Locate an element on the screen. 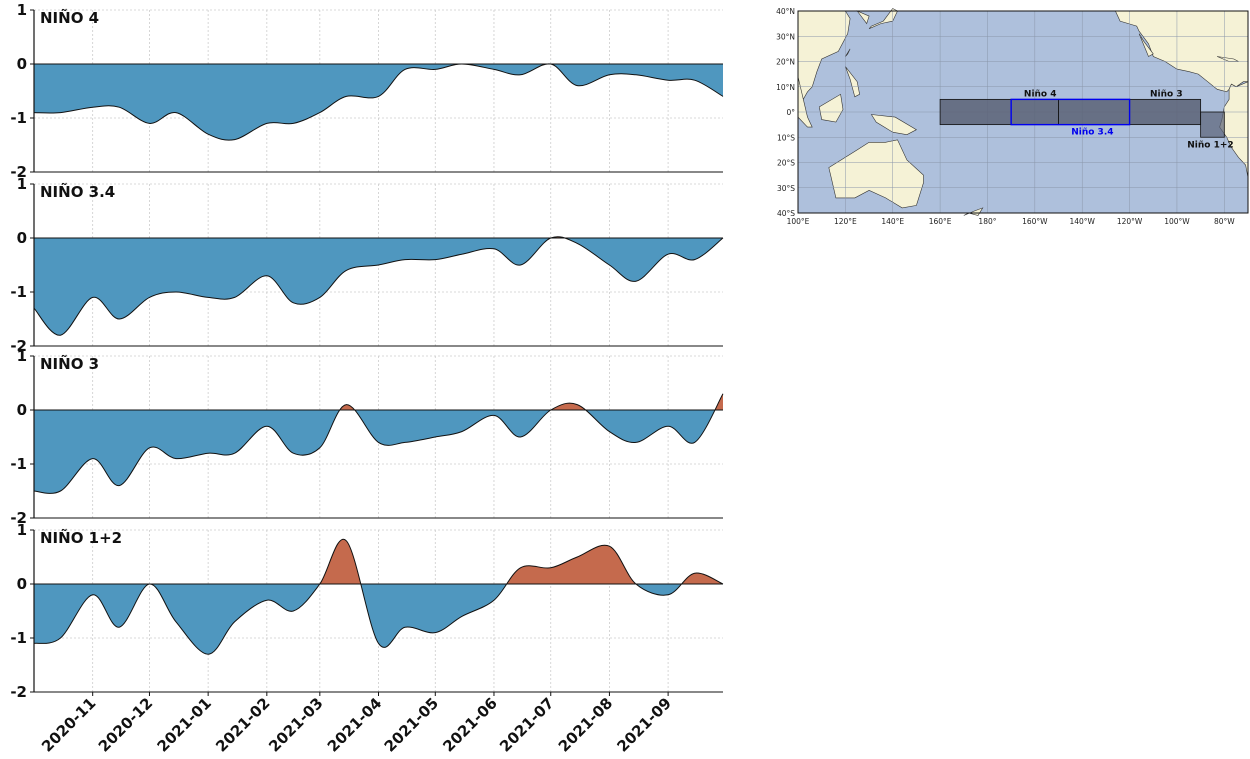  panel-2: 1 0 -1 -2 NIÑO 3.4 is located at coordinates (367, 265).